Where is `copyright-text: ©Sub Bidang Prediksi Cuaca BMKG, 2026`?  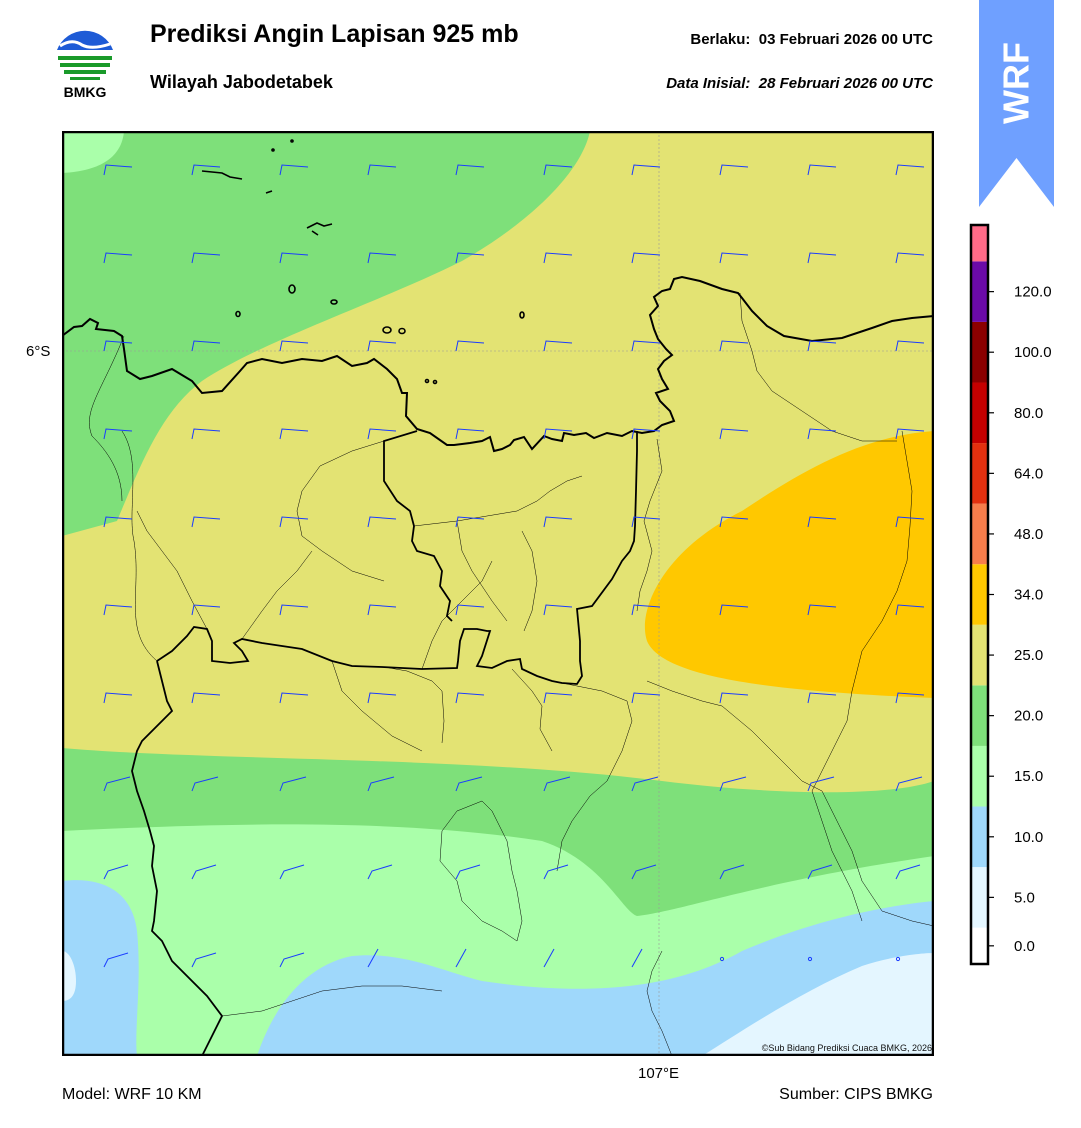 copyright-text: ©Sub Bidang Prediksi Cuaca BMKG, 2026 is located at coordinates (846, 1048).